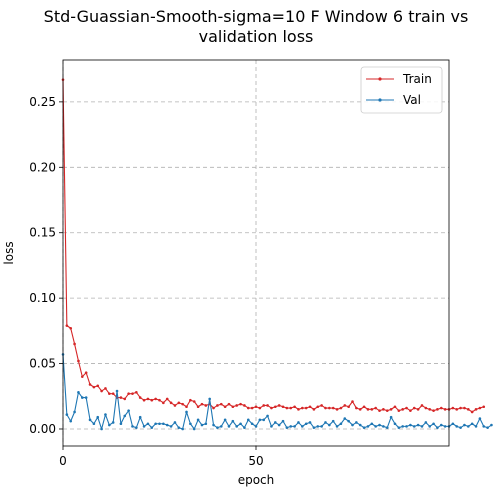 The width and height of the screenshot is (500, 500). What do you see at coordinates (255, 461) in the screenshot?
I see `x-tick-label: 50` at bounding box center [255, 461].